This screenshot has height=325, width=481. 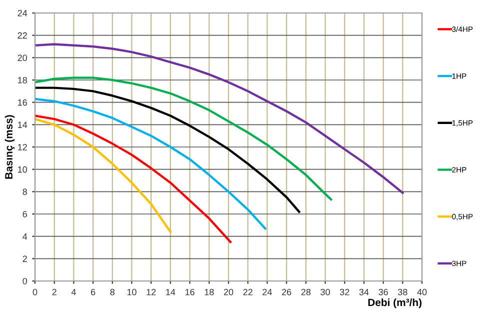 What do you see at coordinates (247, 292) in the screenshot?
I see `x-tick-label: 22` at bounding box center [247, 292].